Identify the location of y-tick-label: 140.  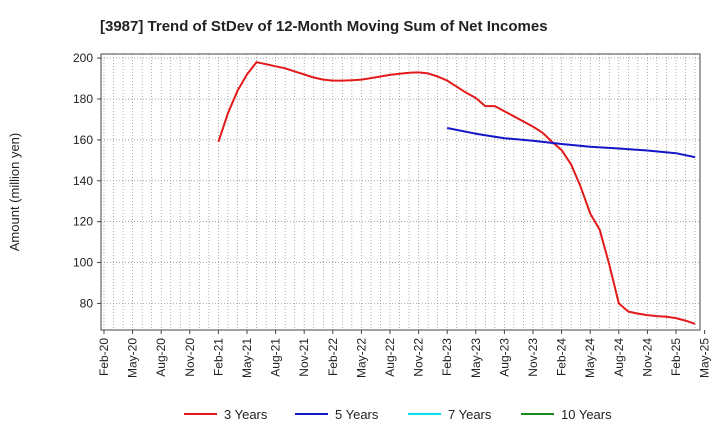
(83, 181).